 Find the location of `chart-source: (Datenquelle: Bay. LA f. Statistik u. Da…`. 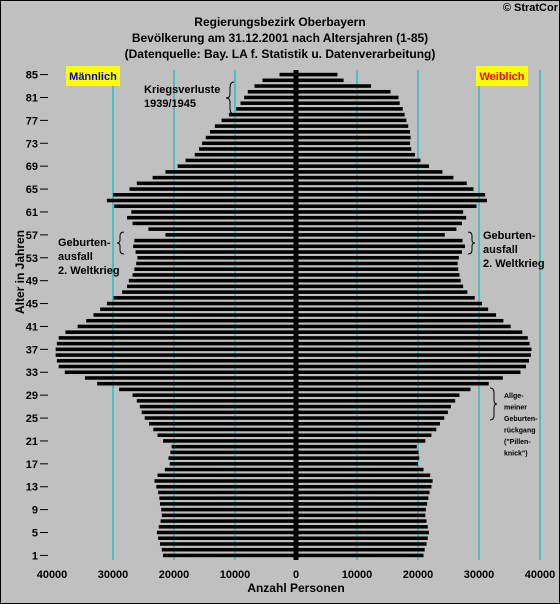

chart-source: (Datenquelle: Bay. LA f. Statistik u. Da… is located at coordinates (280, 54).